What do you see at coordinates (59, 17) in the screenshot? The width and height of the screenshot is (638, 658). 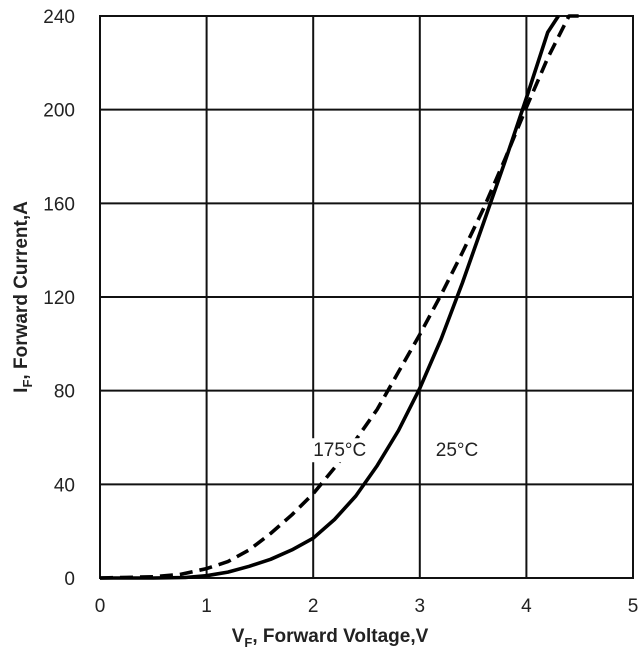 I see `y-tick-label: 240` at bounding box center [59, 17].